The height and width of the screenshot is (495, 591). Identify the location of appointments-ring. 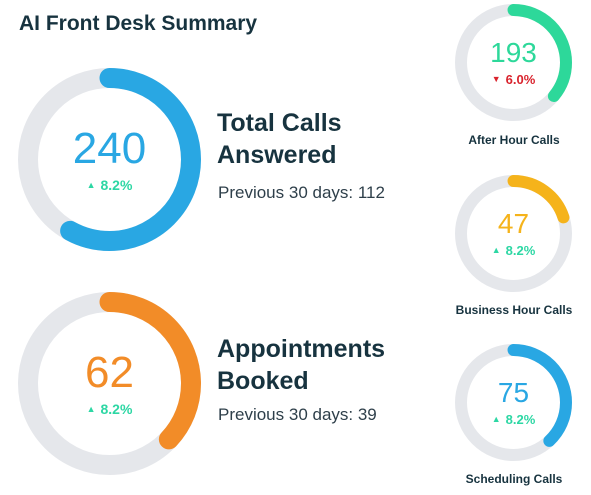
(109, 383).